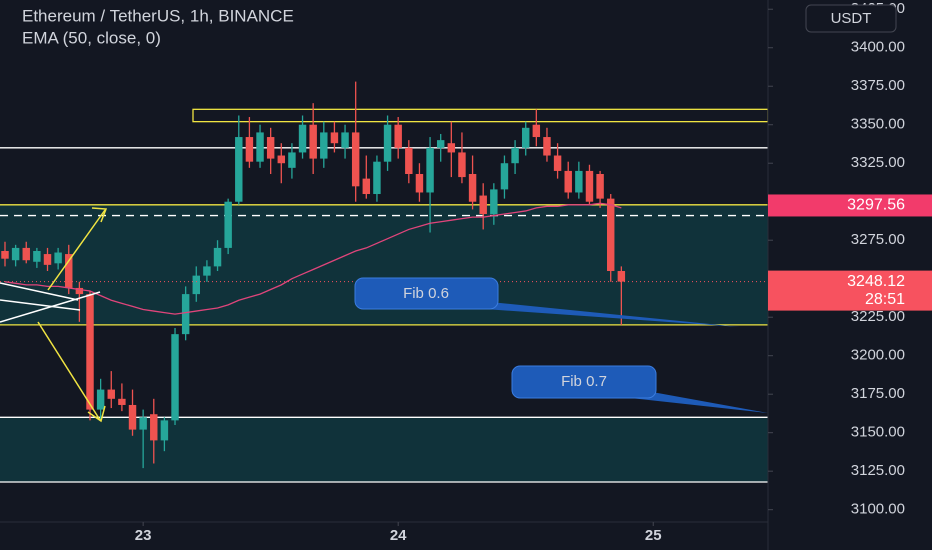 This screenshot has height=550, width=932. Describe the element at coordinates (878, 509) in the screenshot. I see `y-tick-label: 3100.00` at that location.